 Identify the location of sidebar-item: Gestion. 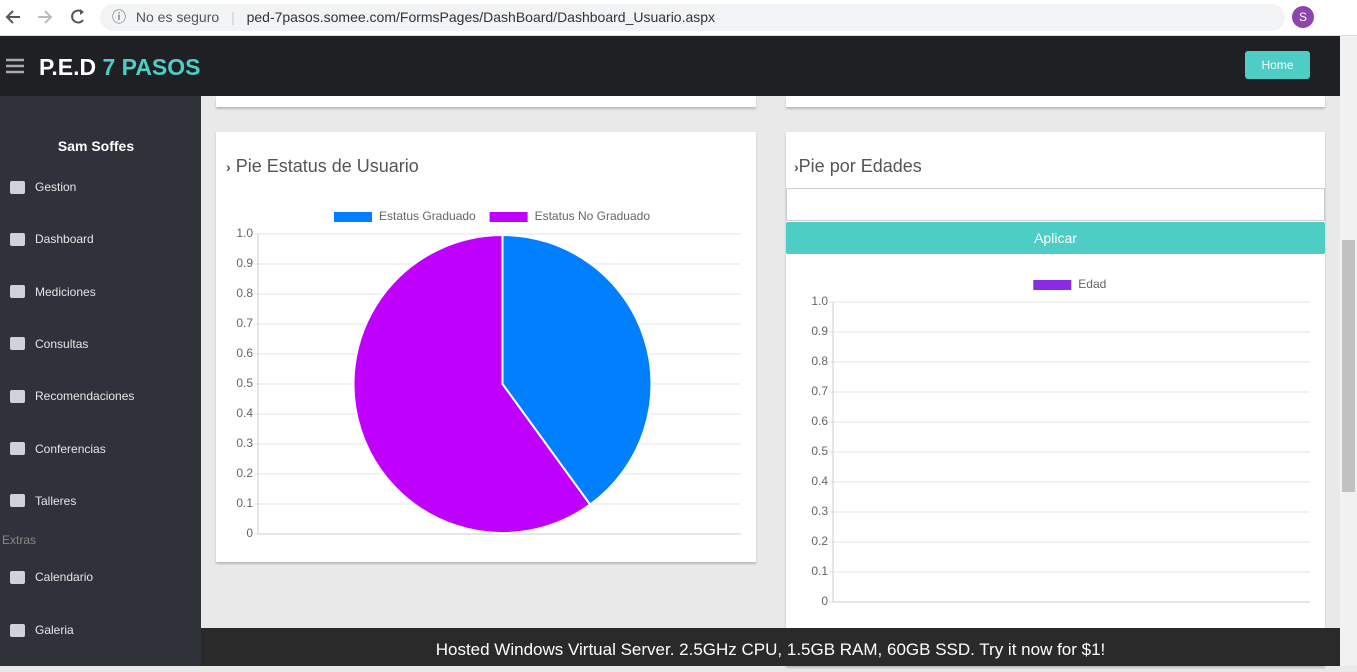
(43, 187).